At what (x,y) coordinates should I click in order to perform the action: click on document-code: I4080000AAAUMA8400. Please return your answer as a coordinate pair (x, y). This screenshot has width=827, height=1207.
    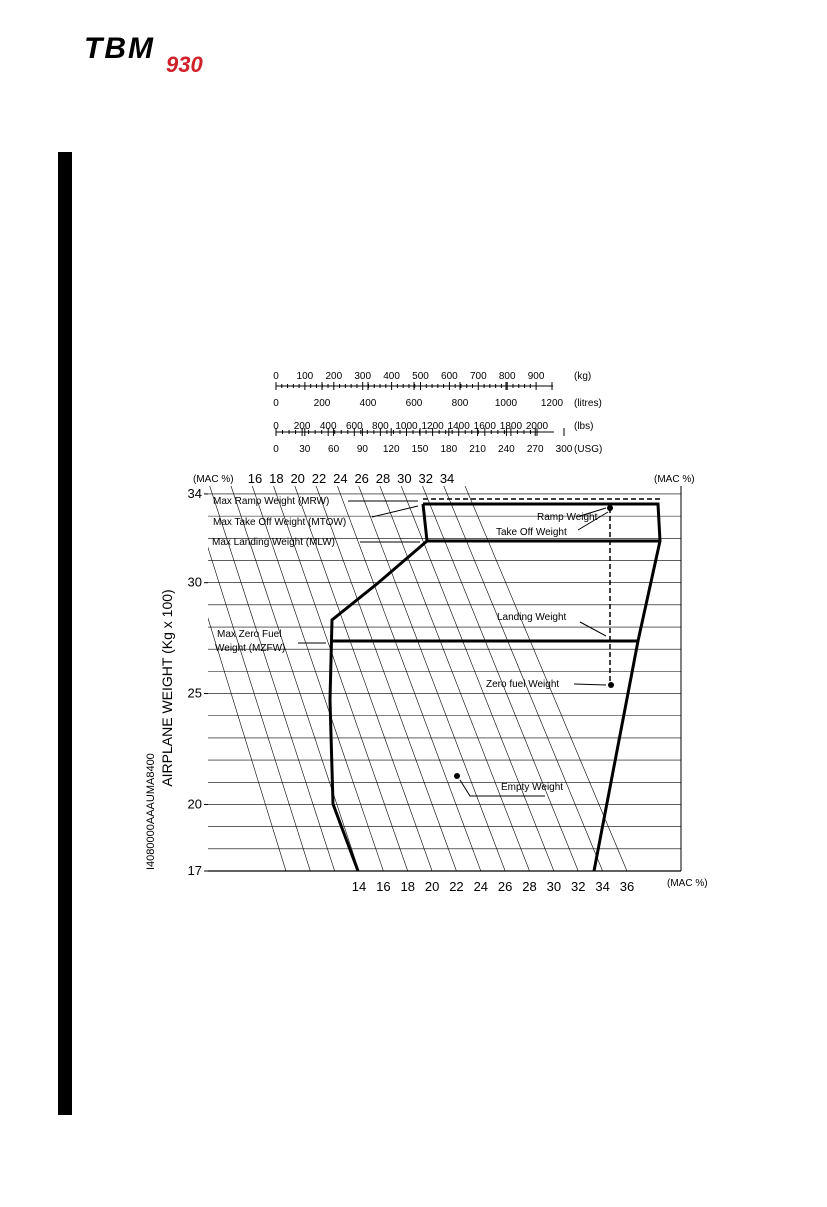
    Looking at the image, I should click on (151, 811).